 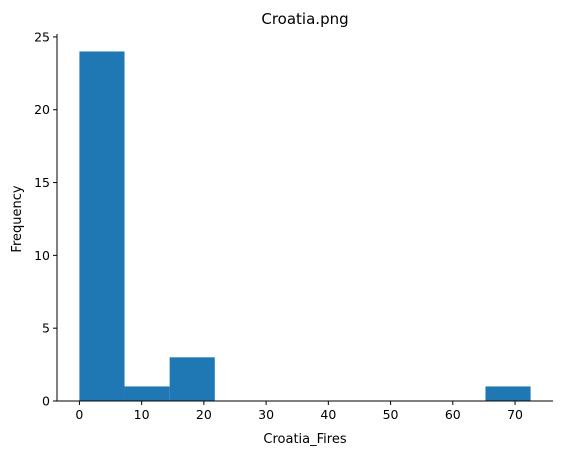 What do you see at coordinates (42, 255) in the screenshot?
I see `y-tick-label: 10` at bounding box center [42, 255].